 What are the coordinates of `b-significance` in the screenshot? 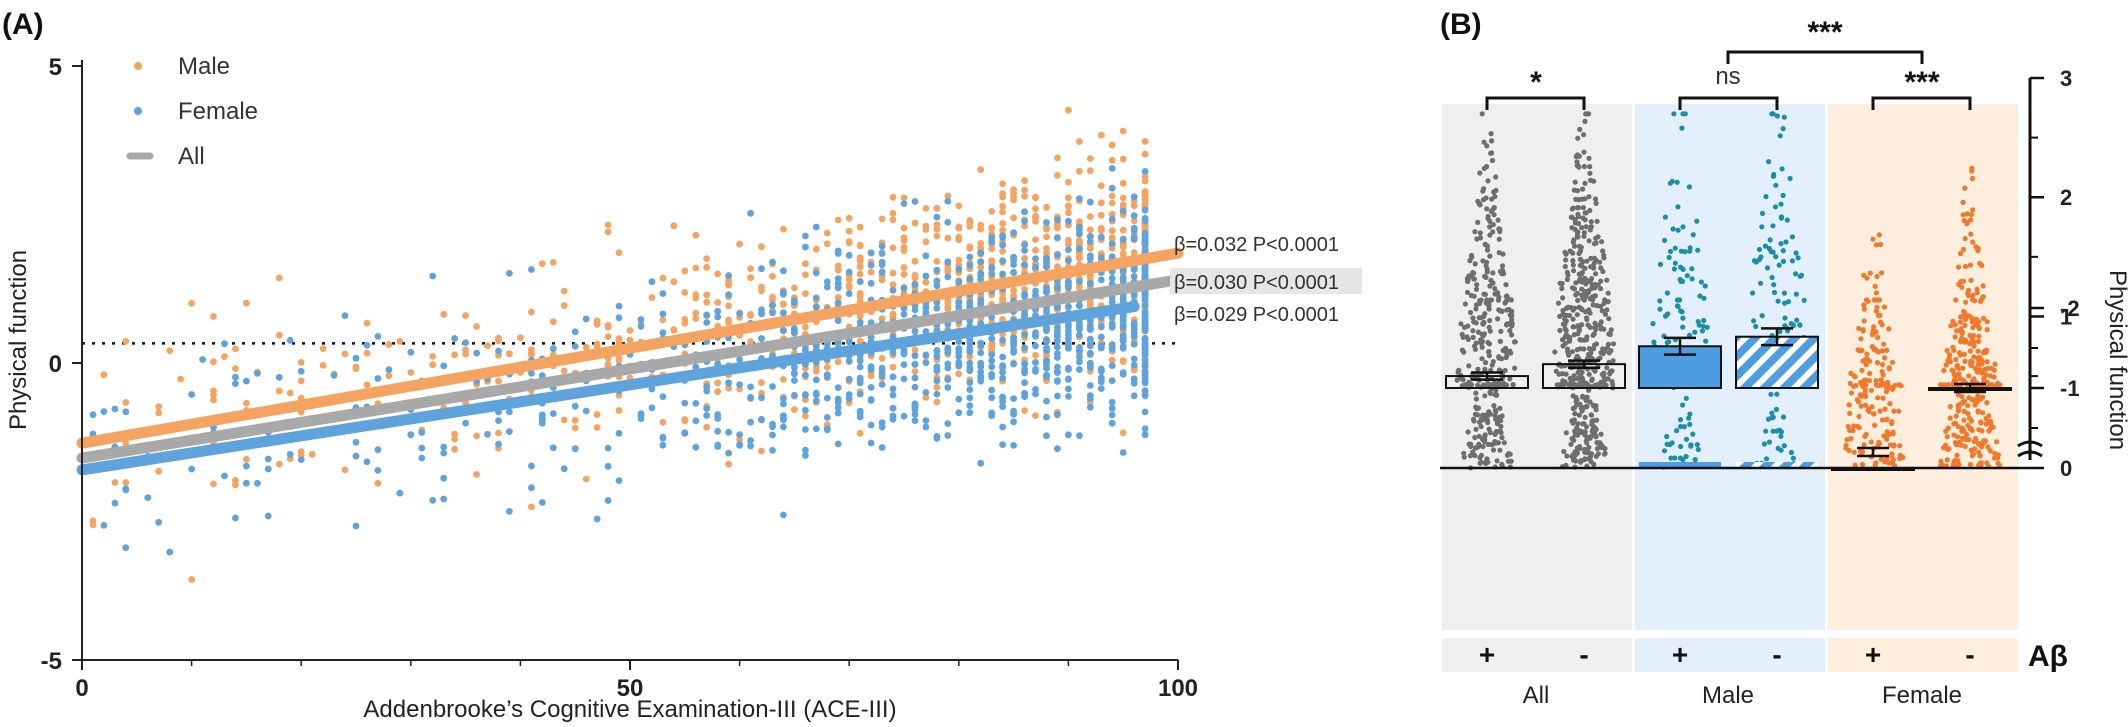 It's located at (1728, 80).